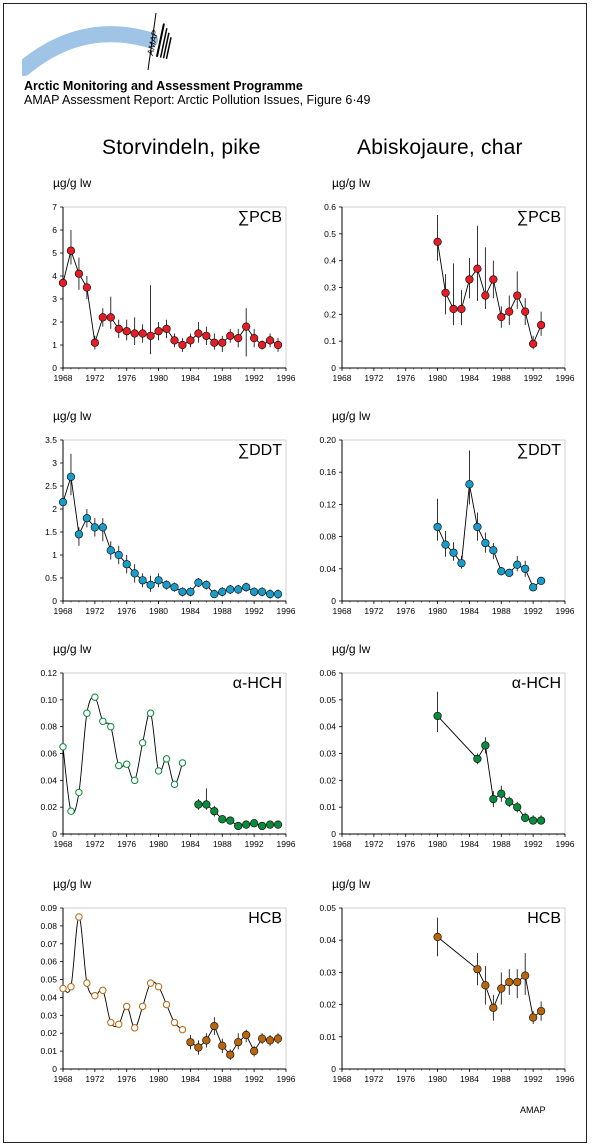 The image size is (592, 1148). What do you see at coordinates (51, 532) in the screenshot?
I see `y-tick-label: 1.5` at bounding box center [51, 532].